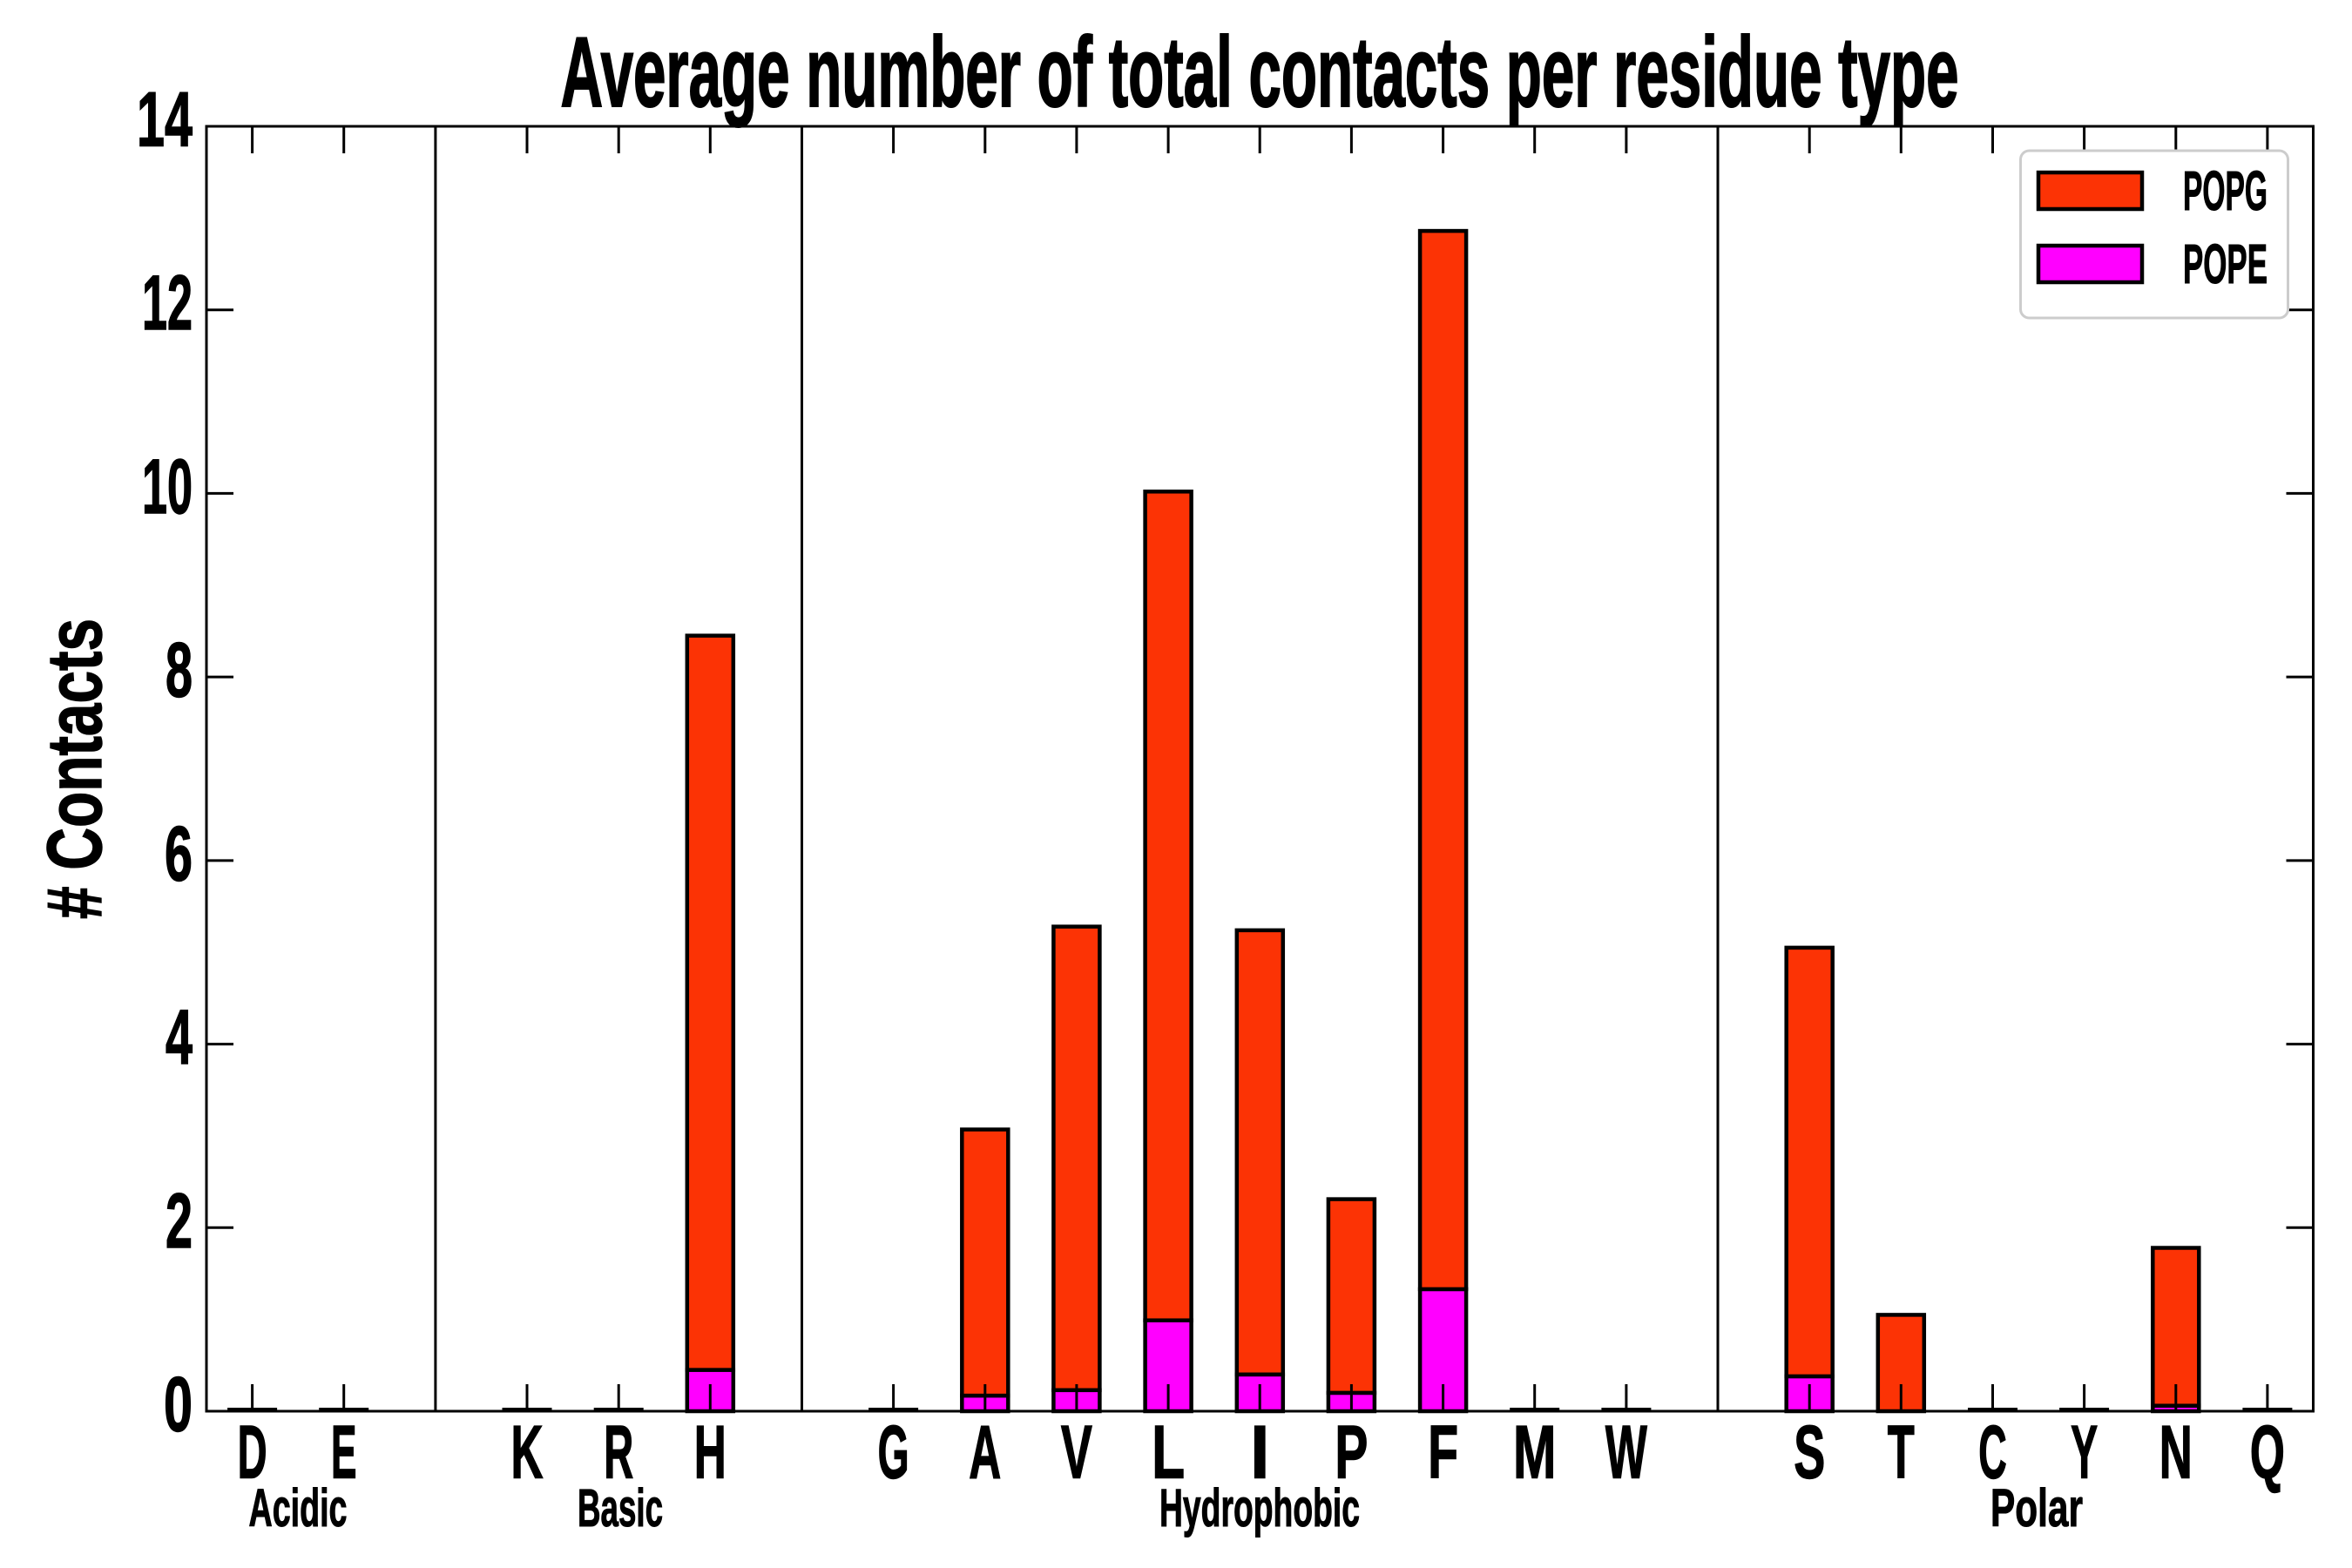  I want to click on svg-text: E, so click(344, 1453).